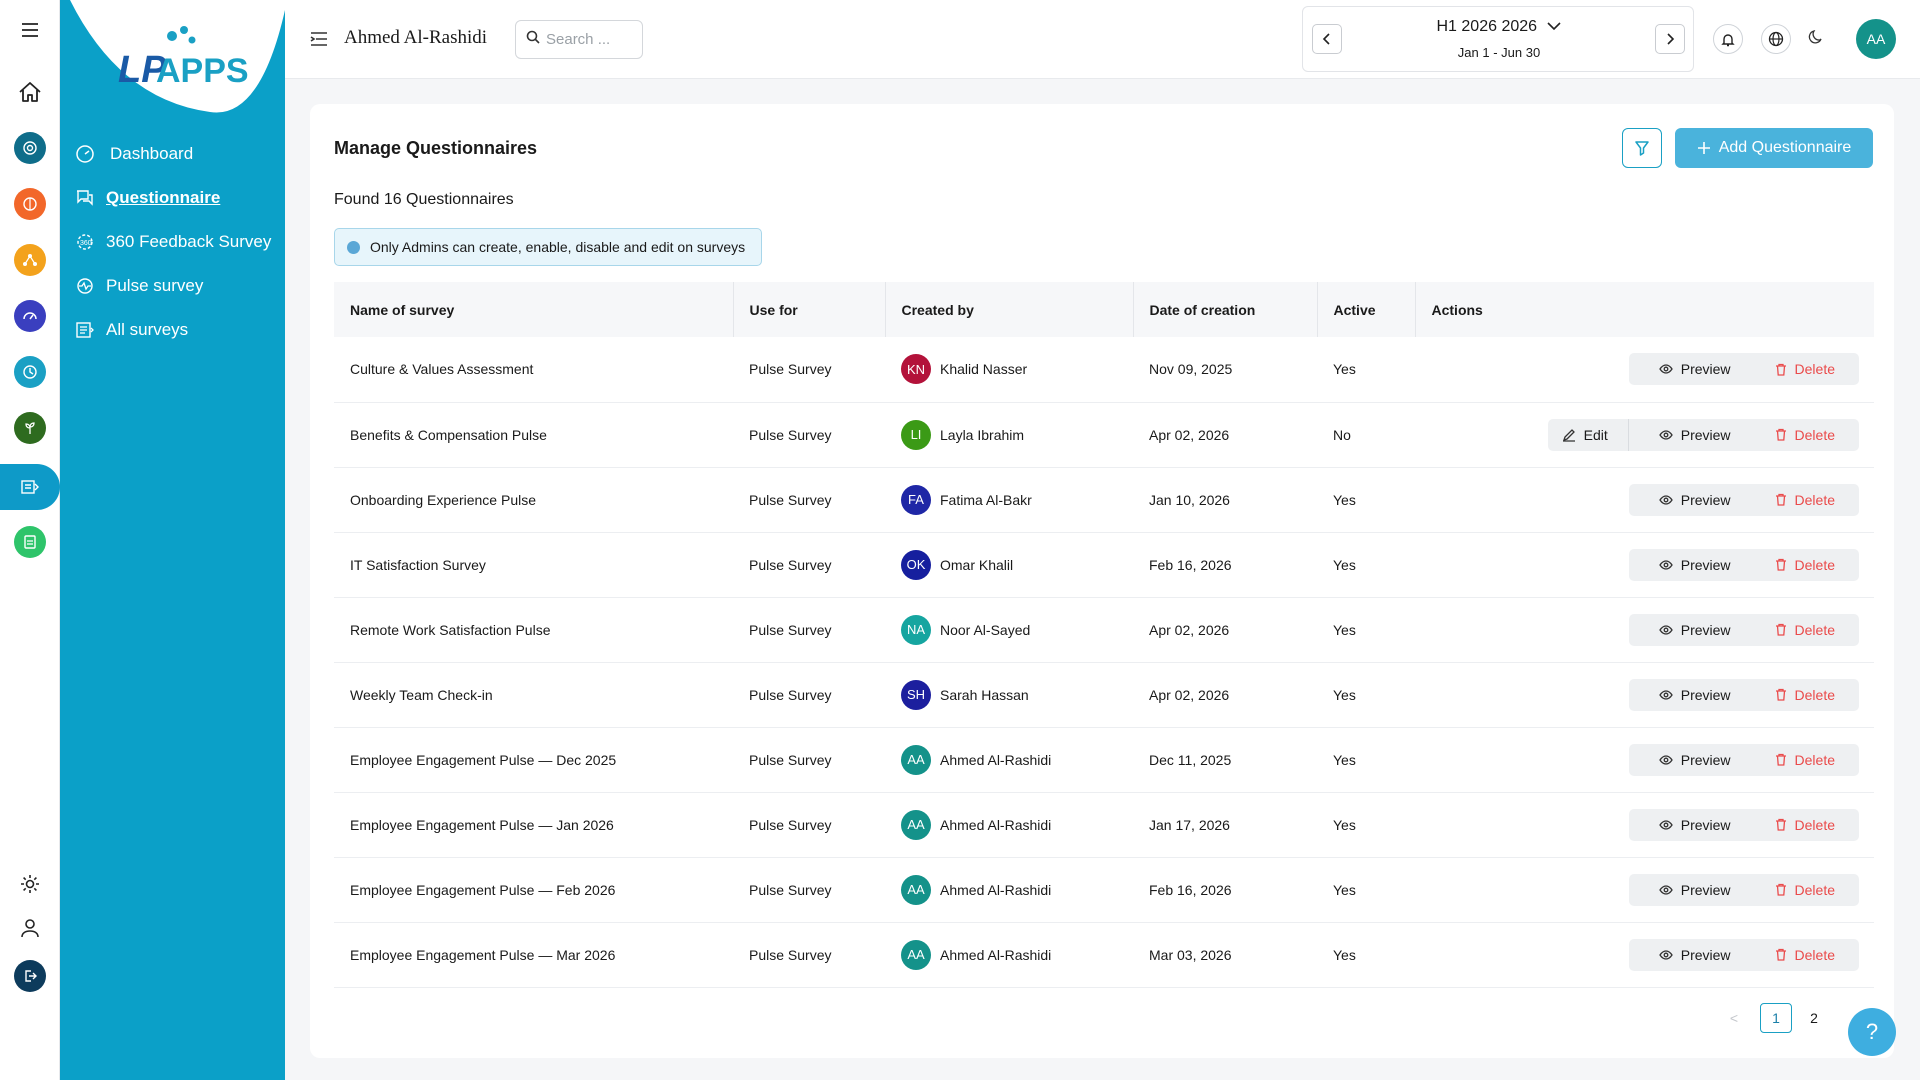  Describe the element at coordinates (30, 92) in the screenshot. I see `home-icon` at that location.